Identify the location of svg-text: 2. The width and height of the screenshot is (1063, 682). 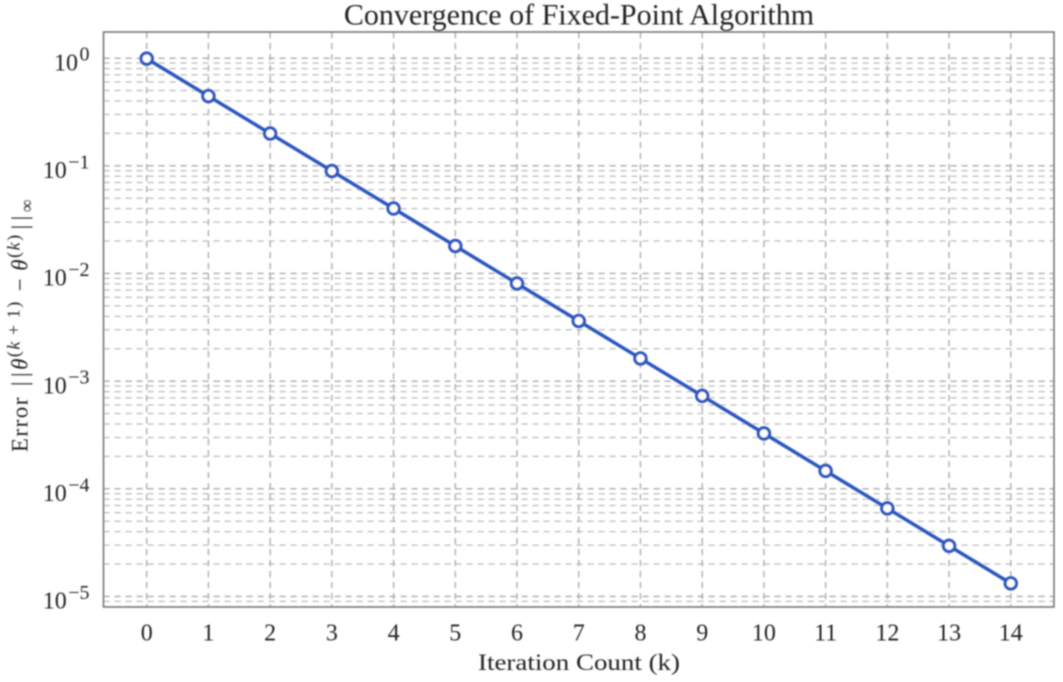
(270, 634).